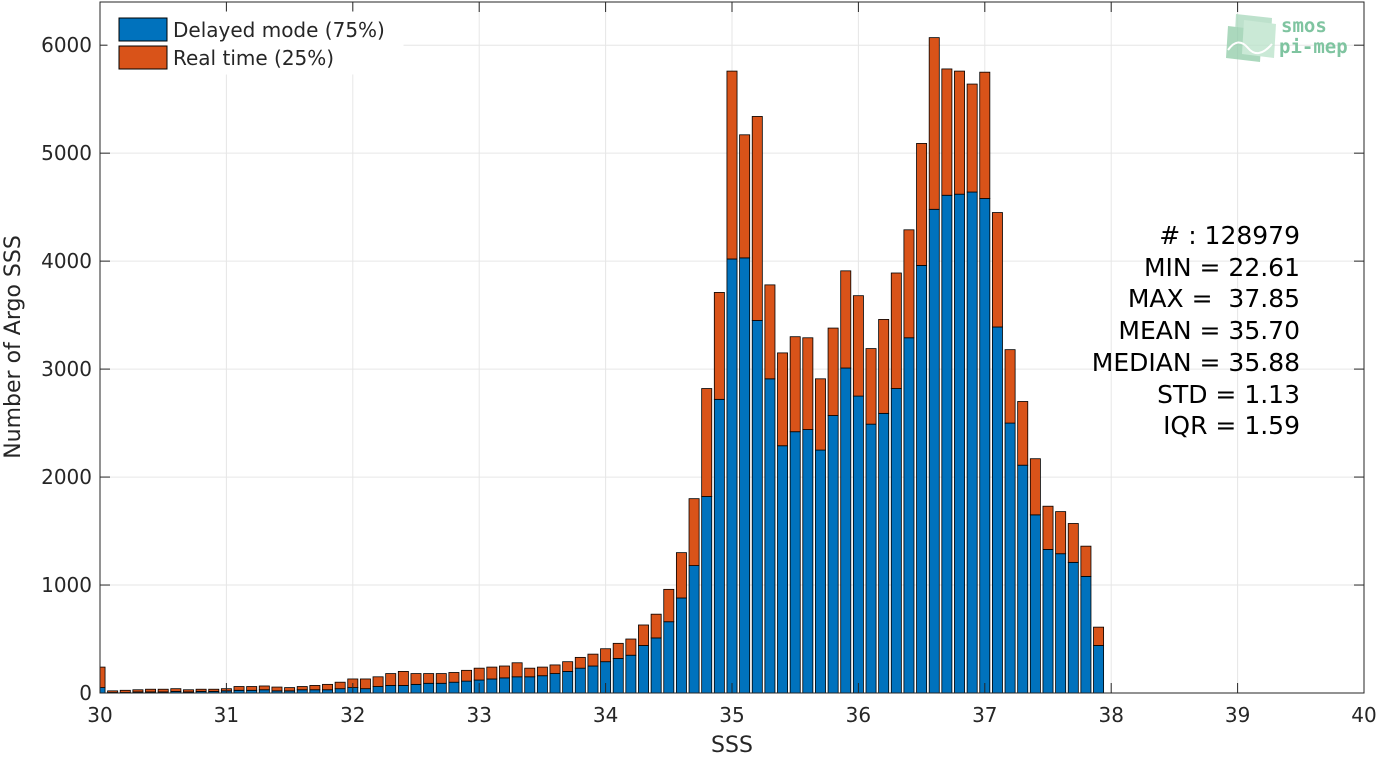 The width and height of the screenshot is (1378, 758). Describe the element at coordinates (66, 45) in the screenshot. I see `y-tick-label: 6000` at that location.